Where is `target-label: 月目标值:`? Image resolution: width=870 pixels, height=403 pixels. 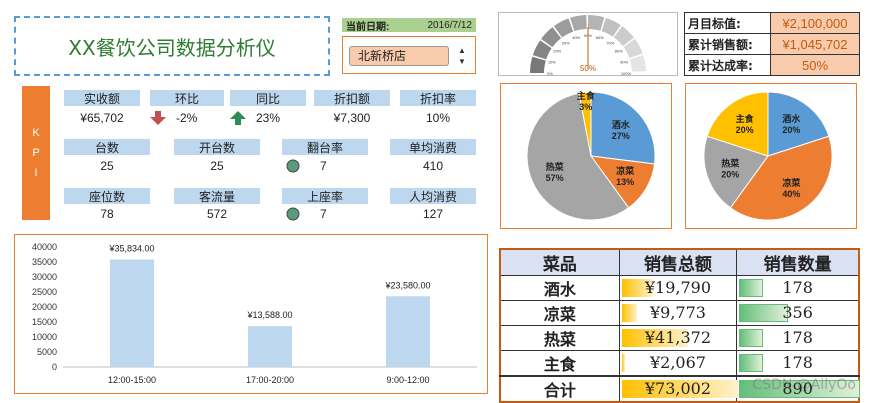 target-label: 月目标值: is located at coordinates (727, 23).